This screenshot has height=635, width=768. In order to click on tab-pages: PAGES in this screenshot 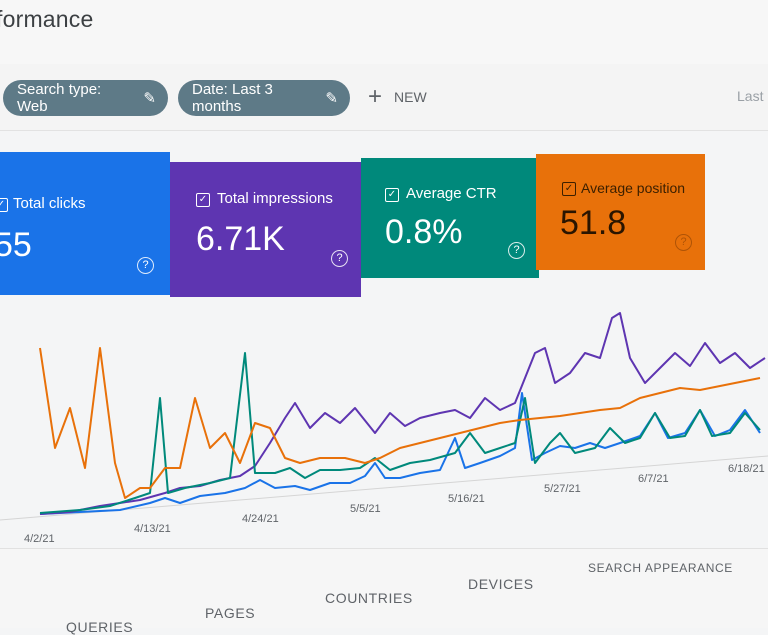, I will do `click(230, 613)`.